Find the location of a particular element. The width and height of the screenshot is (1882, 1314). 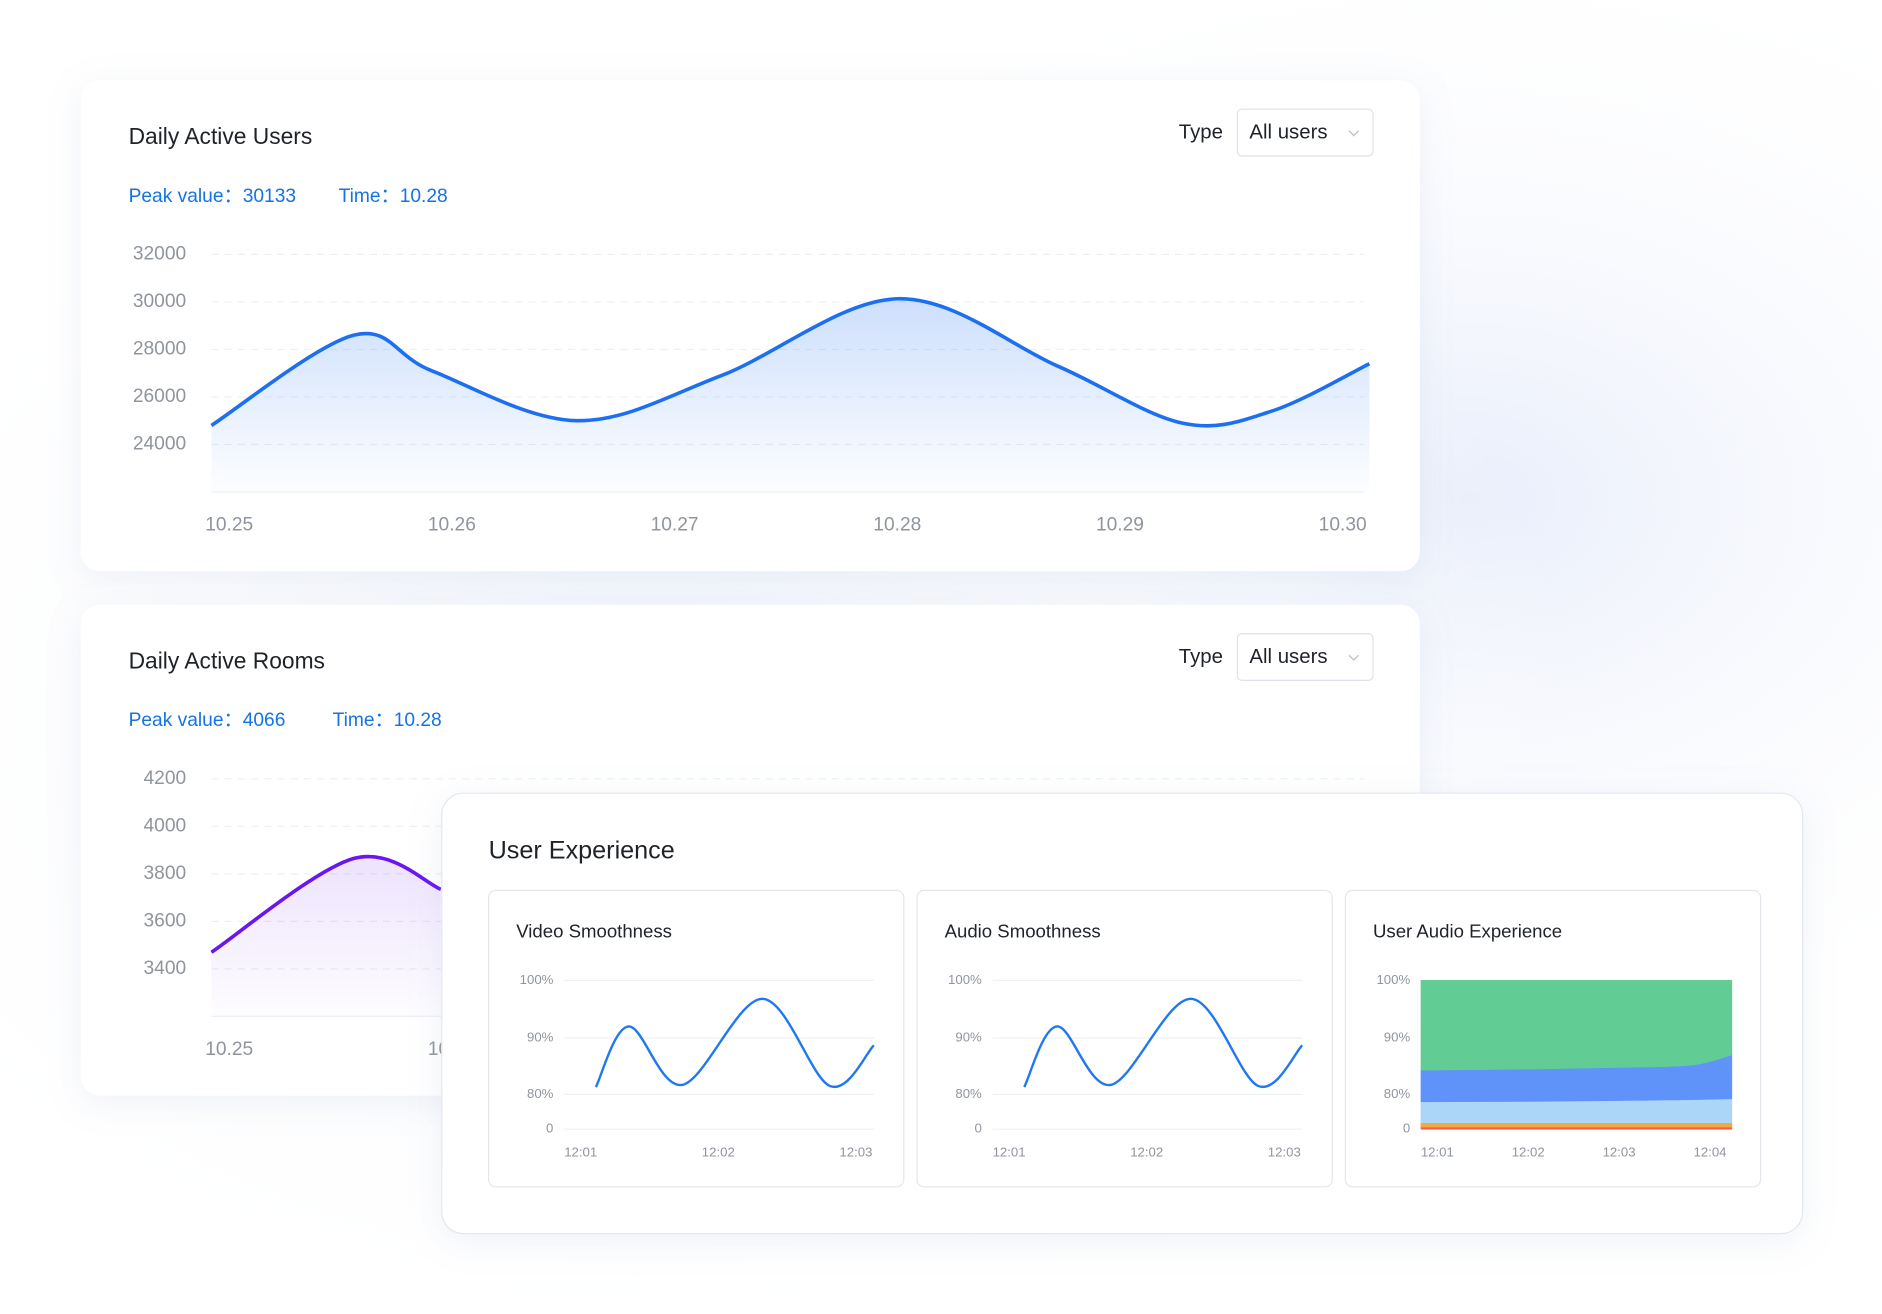

y-tick-label: 3600 is located at coordinates (165, 920).